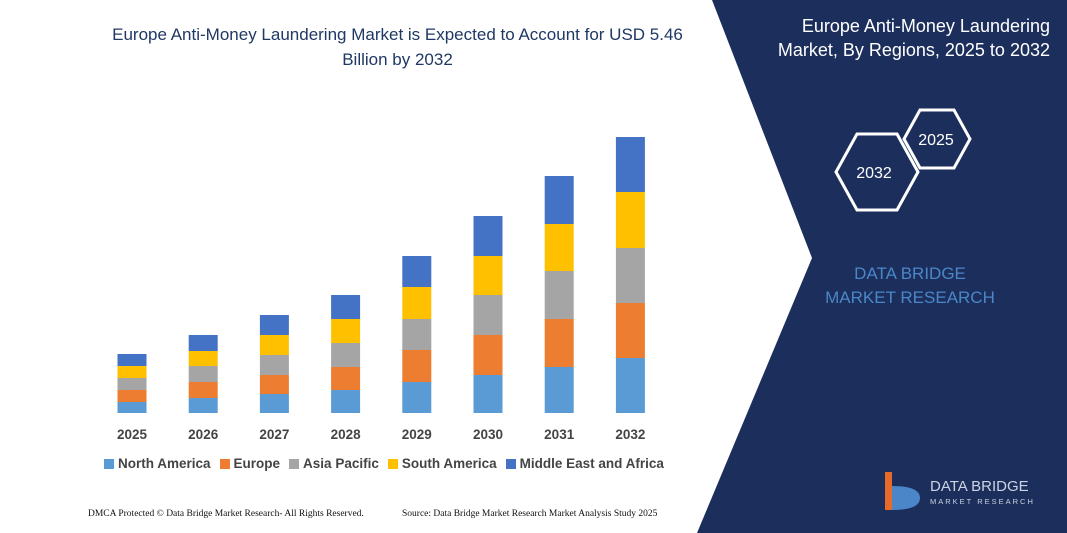  I want to click on brand-text: DATA BRIDGE MARKET RESEARCH, so click(910, 285).